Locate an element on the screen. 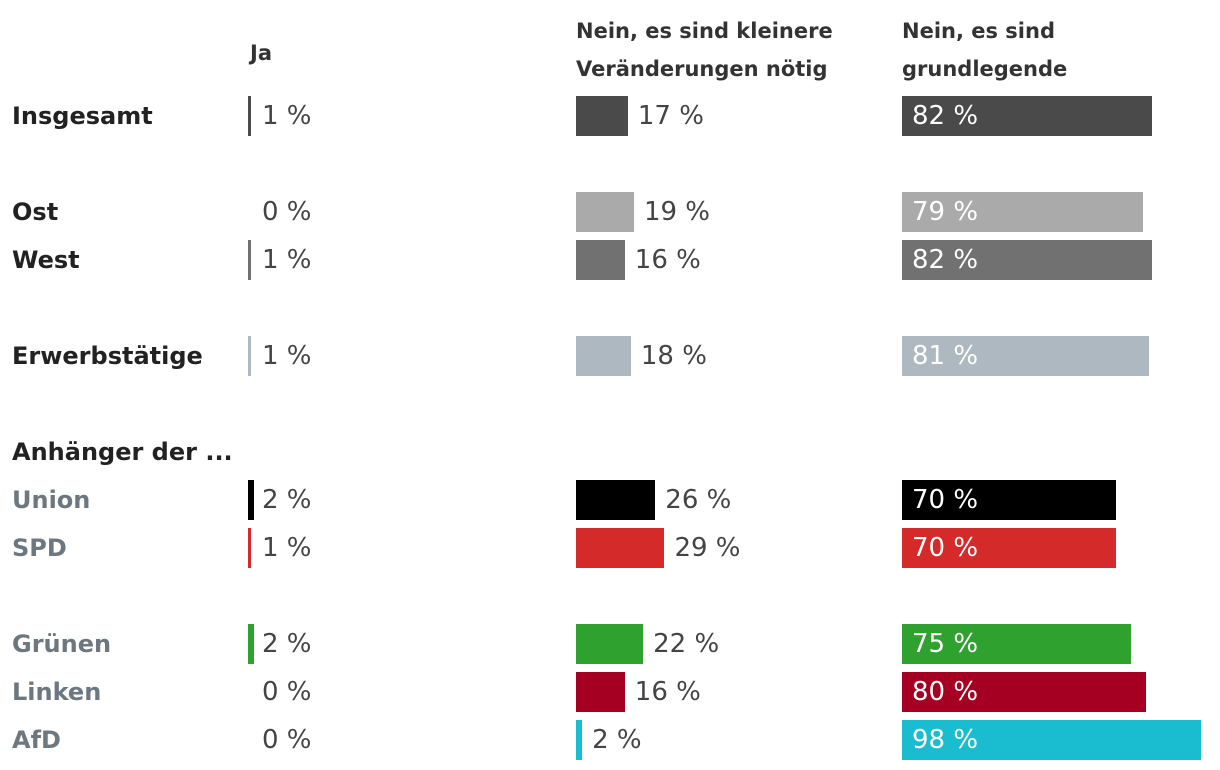  row-label: Grünen is located at coordinates (62, 644).